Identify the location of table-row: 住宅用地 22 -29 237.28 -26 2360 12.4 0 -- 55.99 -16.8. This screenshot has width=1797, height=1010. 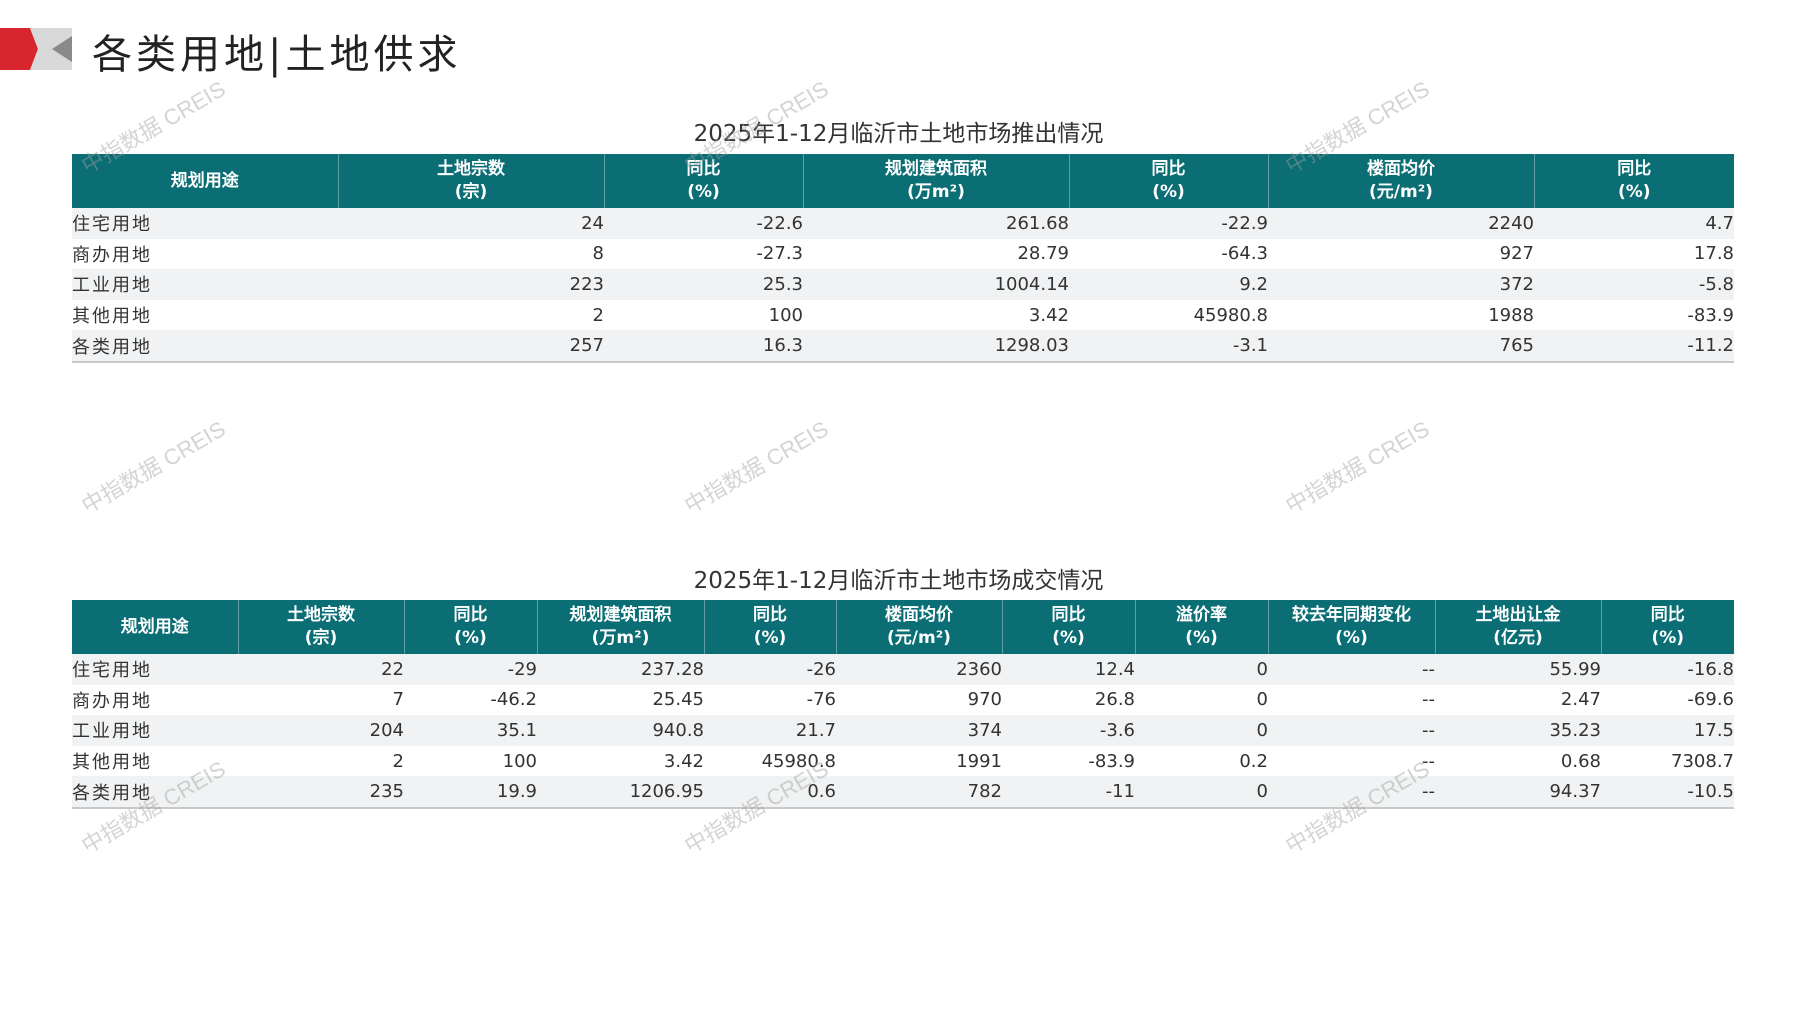
(903, 669).